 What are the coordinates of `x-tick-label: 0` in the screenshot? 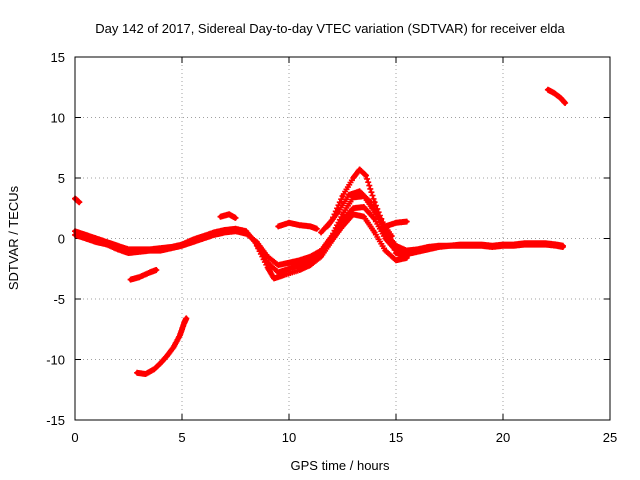 It's located at (74, 437).